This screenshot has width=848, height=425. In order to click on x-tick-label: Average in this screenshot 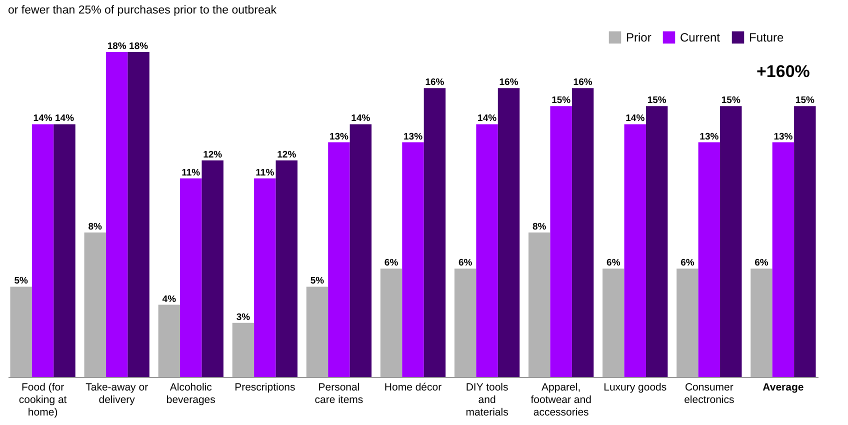, I will do `click(783, 388)`.